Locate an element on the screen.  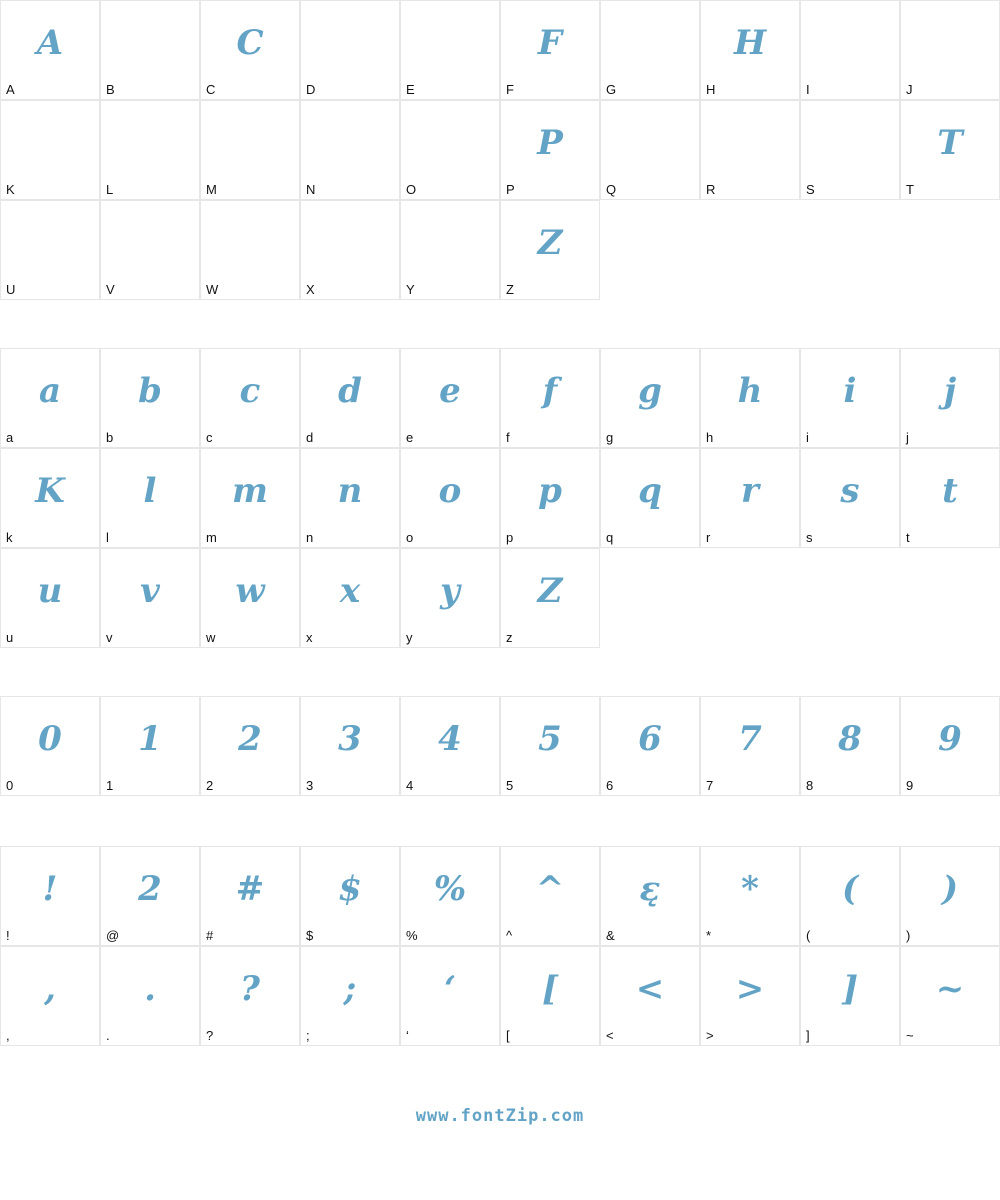
glyph-label: v is located at coordinates (109, 637).